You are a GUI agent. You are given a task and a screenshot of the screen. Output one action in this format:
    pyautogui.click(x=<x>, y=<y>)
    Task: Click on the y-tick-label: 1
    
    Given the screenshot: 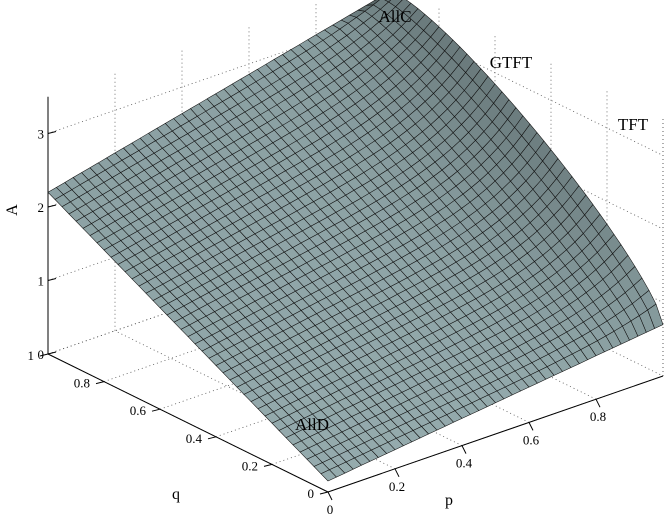 What is the action you would take?
    pyautogui.click(x=31, y=355)
    